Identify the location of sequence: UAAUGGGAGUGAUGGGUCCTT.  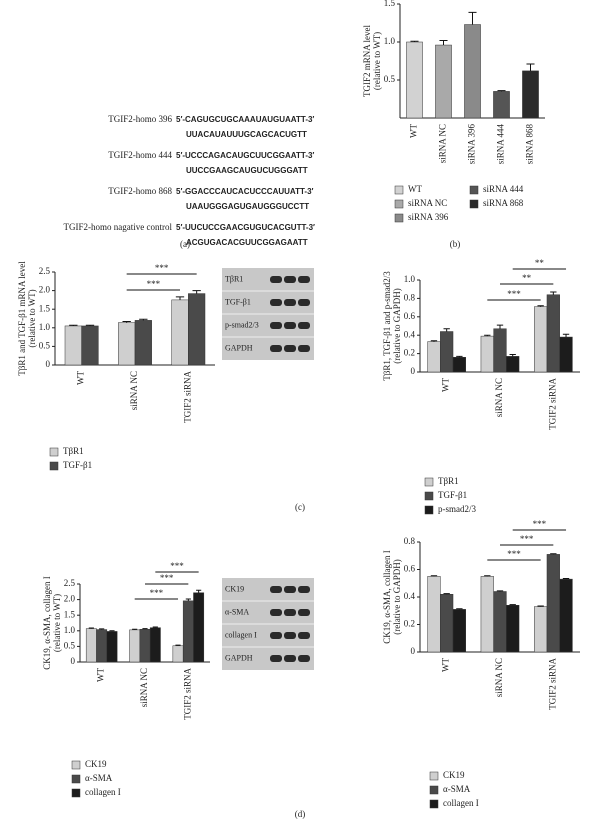
(247, 206).